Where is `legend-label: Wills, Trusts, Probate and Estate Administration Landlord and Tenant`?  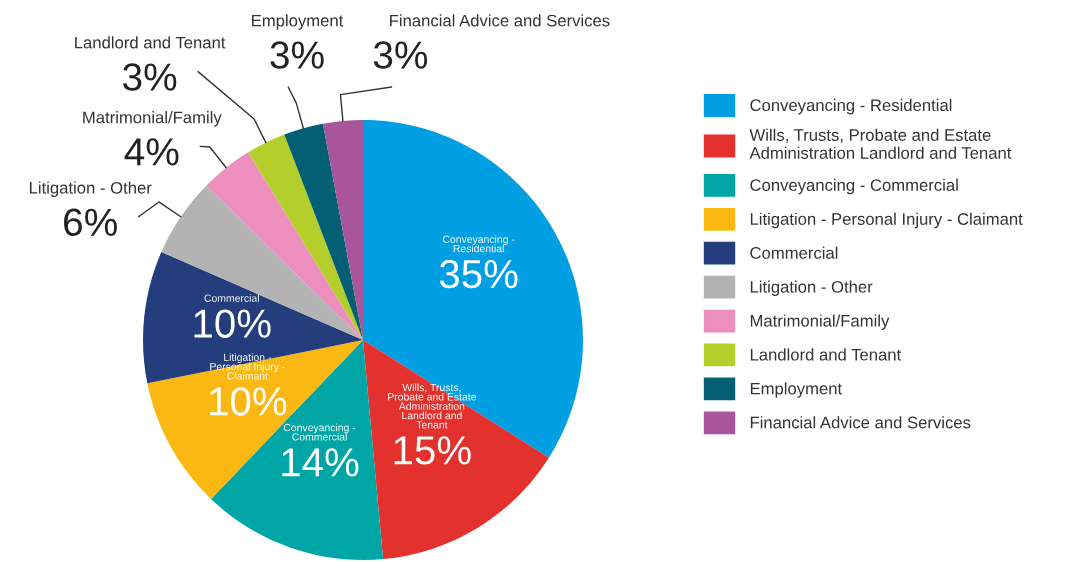
legend-label: Wills, Trusts, Probate and Estate Administration Landlord and Tenant is located at coordinates (880, 143).